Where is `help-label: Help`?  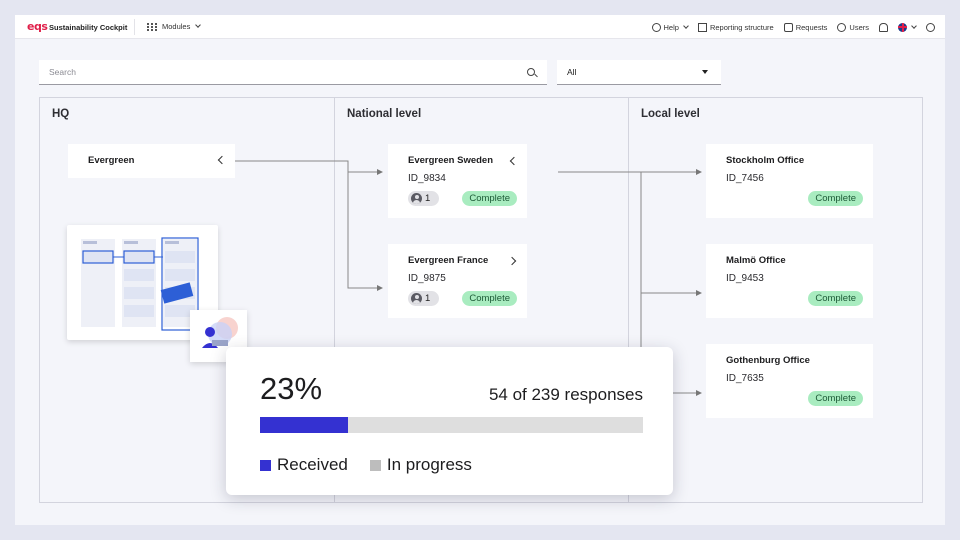
help-label: Help is located at coordinates (671, 27).